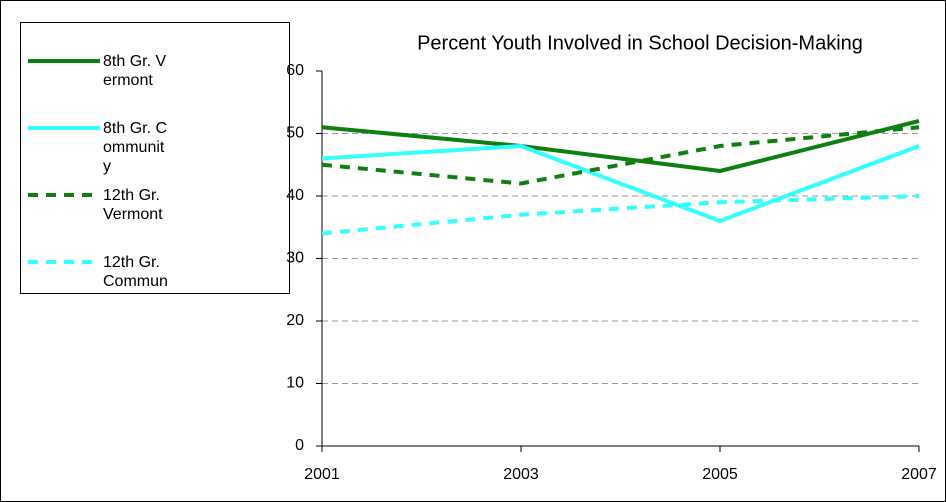  I want to click on legend-label: 8th Gr. Vermont, so click(135, 71).